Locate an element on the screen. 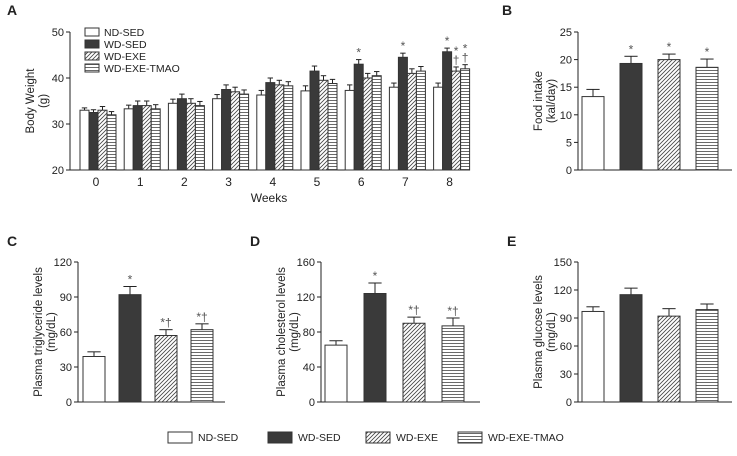  x-tick-label: 8 is located at coordinates (449, 182).